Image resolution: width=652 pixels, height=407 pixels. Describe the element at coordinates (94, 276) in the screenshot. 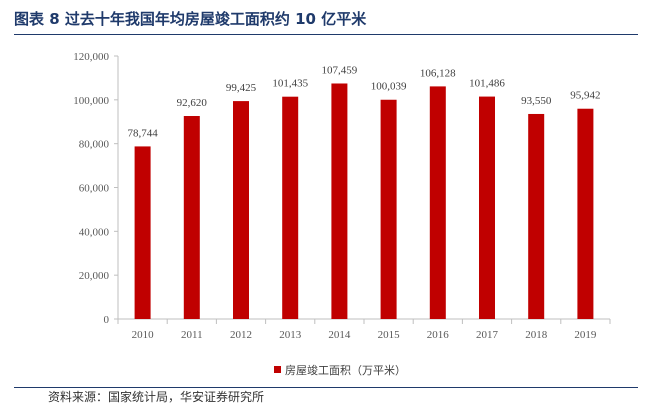

I see `y-tick-label: 20,000` at that location.